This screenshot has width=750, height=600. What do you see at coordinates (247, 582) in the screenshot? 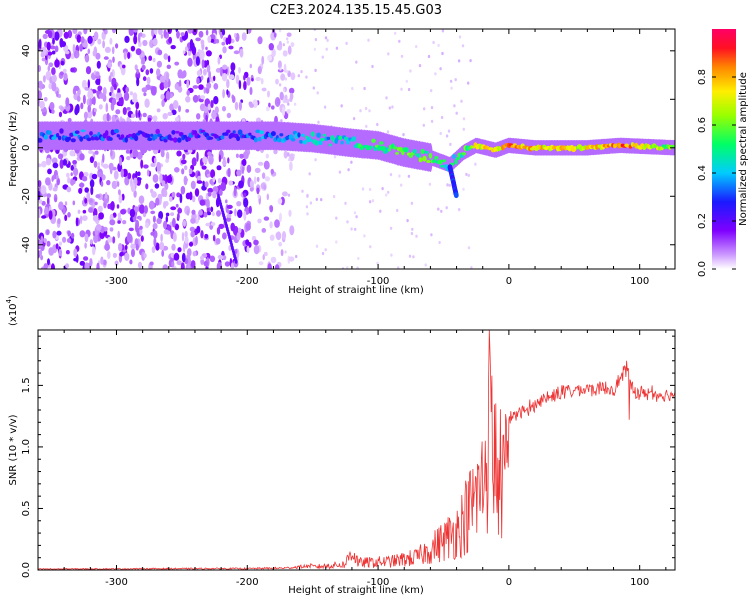
I see `snr-x-tick-label: -200` at bounding box center [247, 582].